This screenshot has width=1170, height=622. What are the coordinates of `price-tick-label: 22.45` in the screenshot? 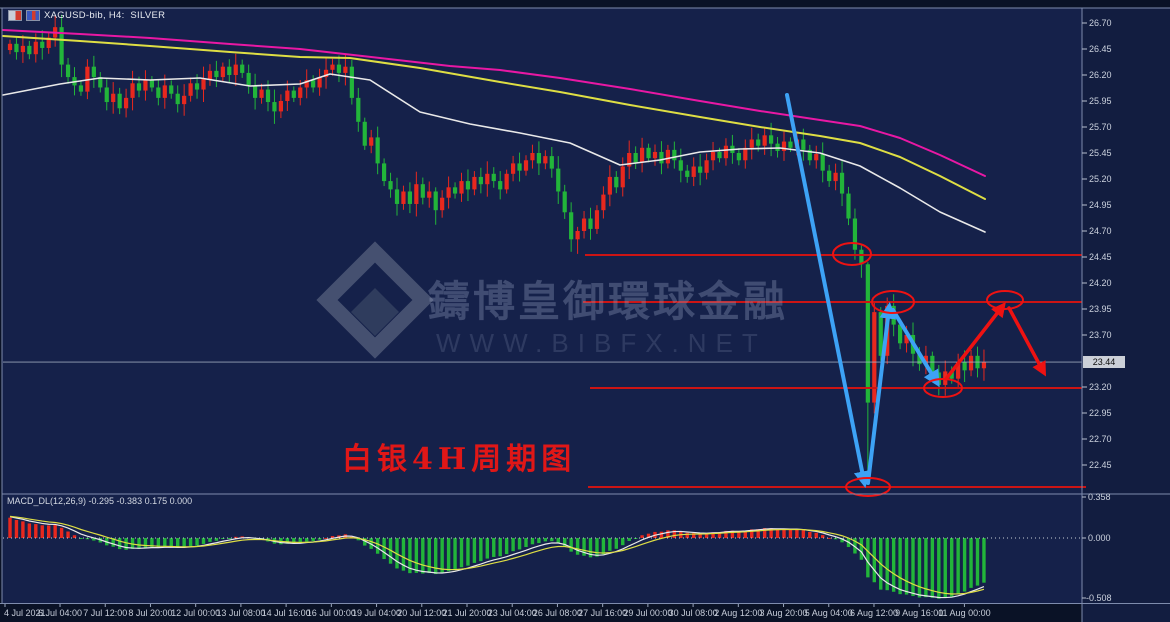 It's located at (1100, 465).